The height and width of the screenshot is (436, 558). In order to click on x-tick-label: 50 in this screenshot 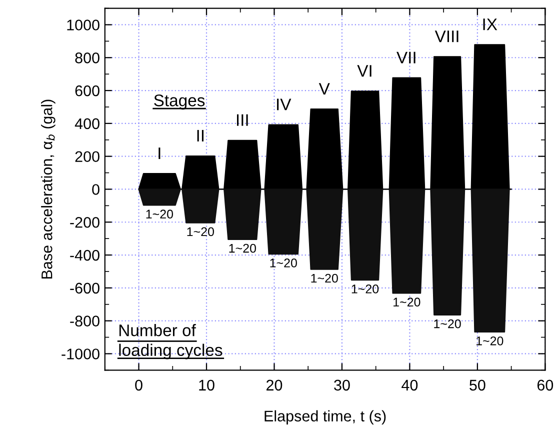, I will do `click(478, 385)`.